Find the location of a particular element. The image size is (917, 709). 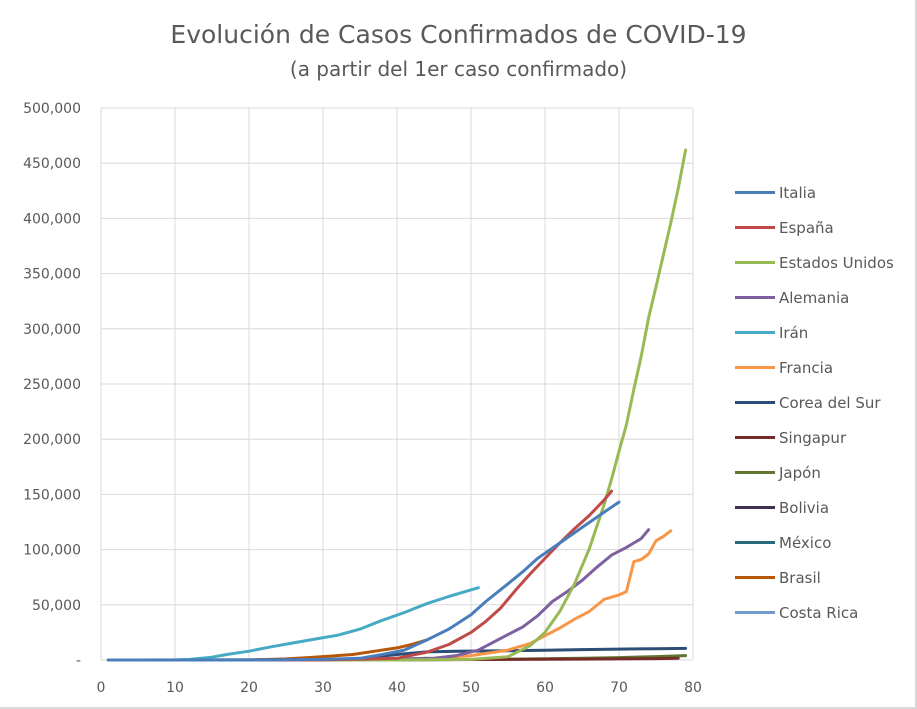

legend-item: Brasil is located at coordinates (814, 577).